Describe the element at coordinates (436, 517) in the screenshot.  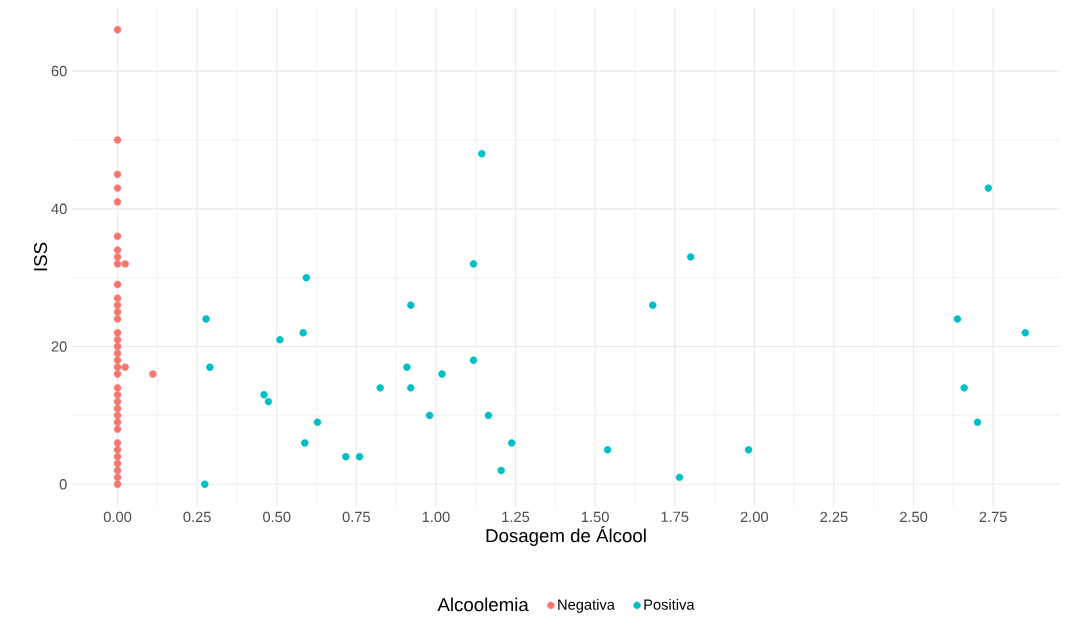
I see `x-tick-label: 1.00` at that location.